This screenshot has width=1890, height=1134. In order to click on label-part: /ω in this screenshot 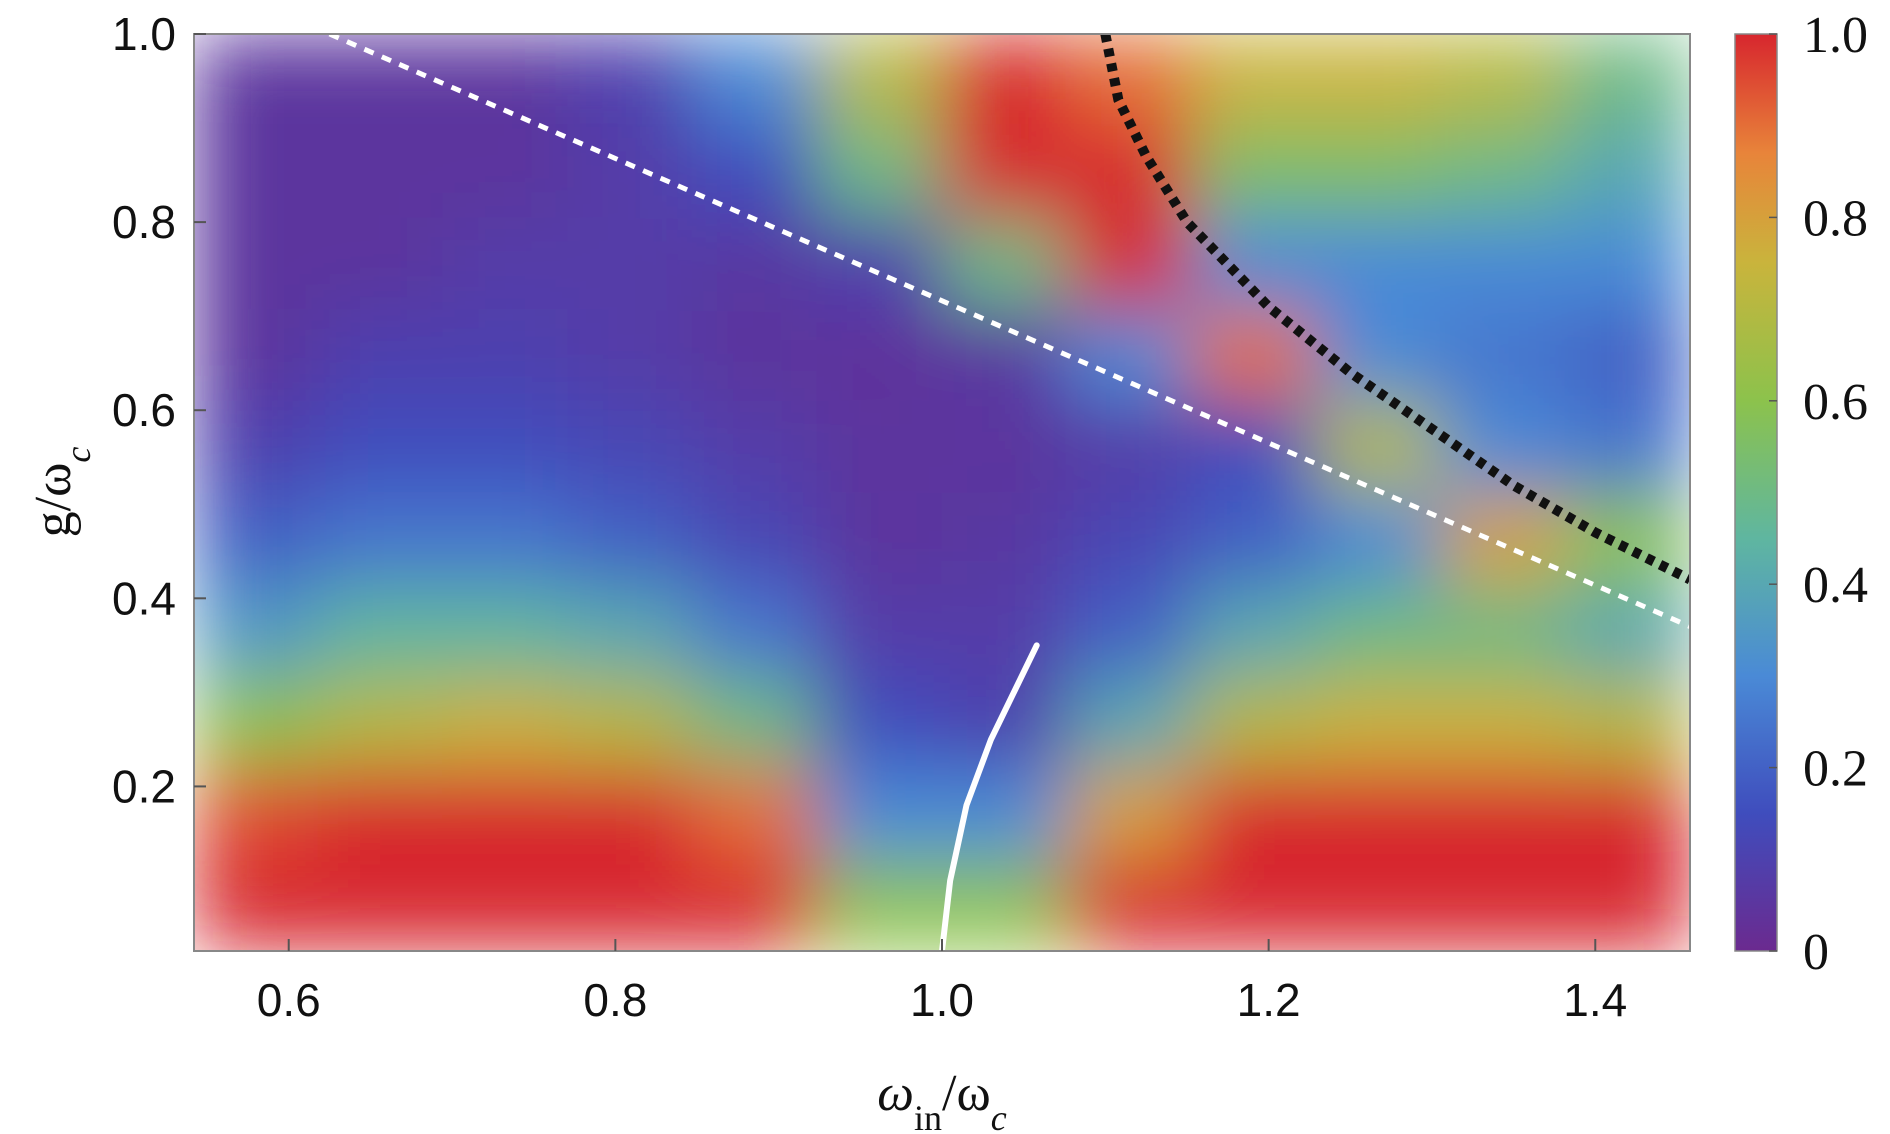, I will do `click(966, 1093)`.